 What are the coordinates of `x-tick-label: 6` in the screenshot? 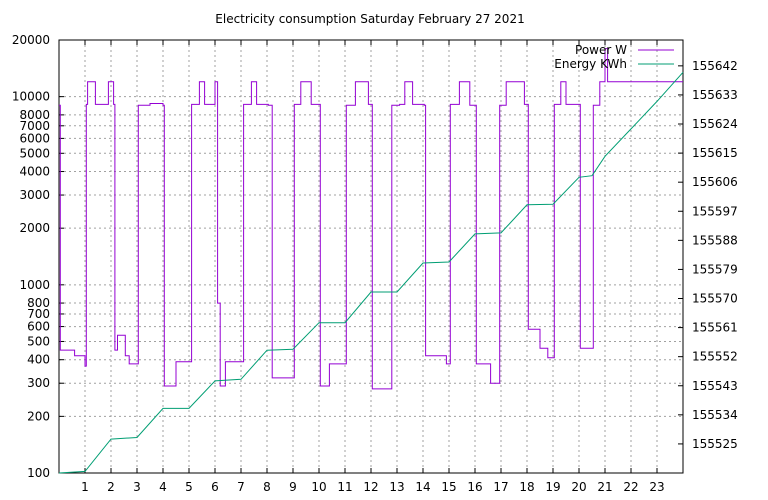 It's located at (215, 487).